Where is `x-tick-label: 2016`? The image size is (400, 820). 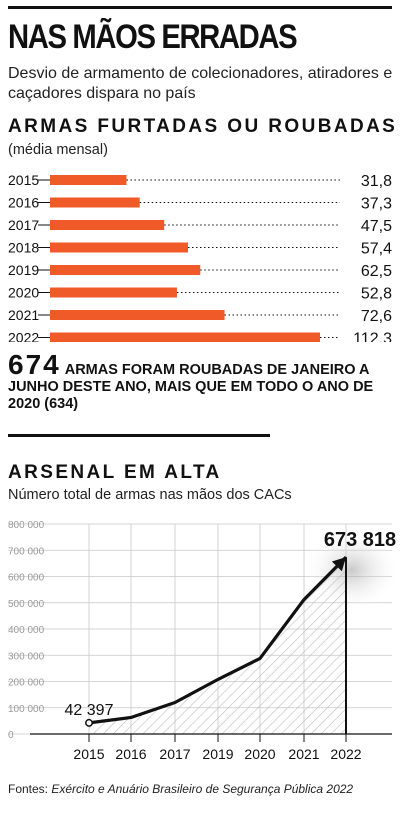
x-tick-label: 2016 is located at coordinates (130, 754).